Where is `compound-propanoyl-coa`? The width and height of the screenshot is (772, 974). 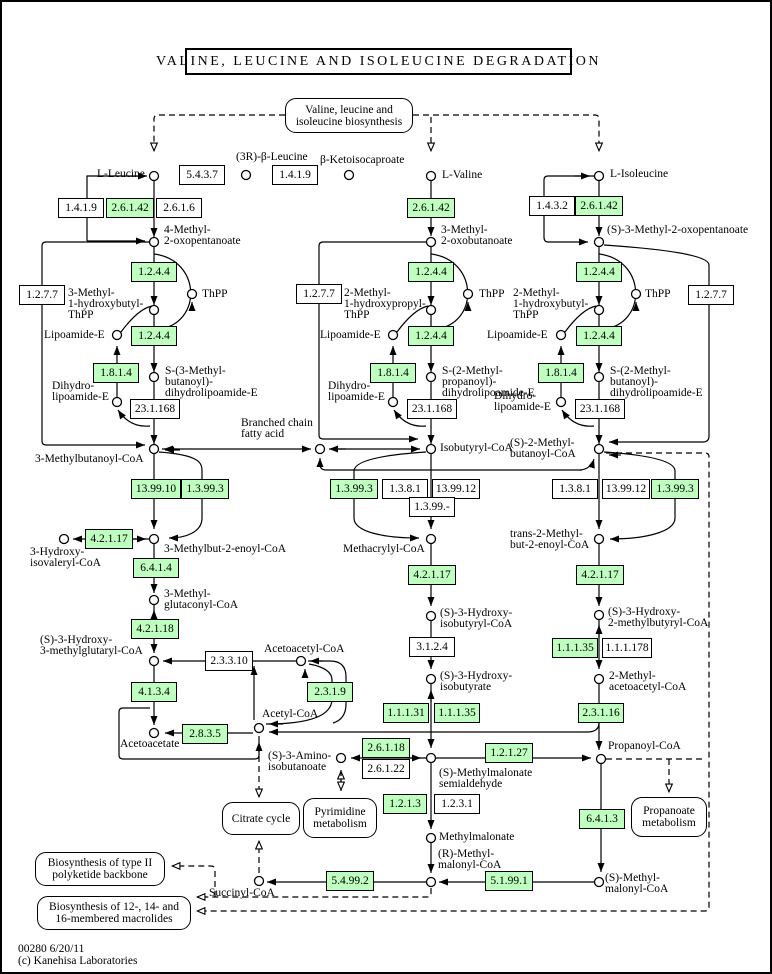 compound-propanoyl-coa is located at coordinates (601, 759).